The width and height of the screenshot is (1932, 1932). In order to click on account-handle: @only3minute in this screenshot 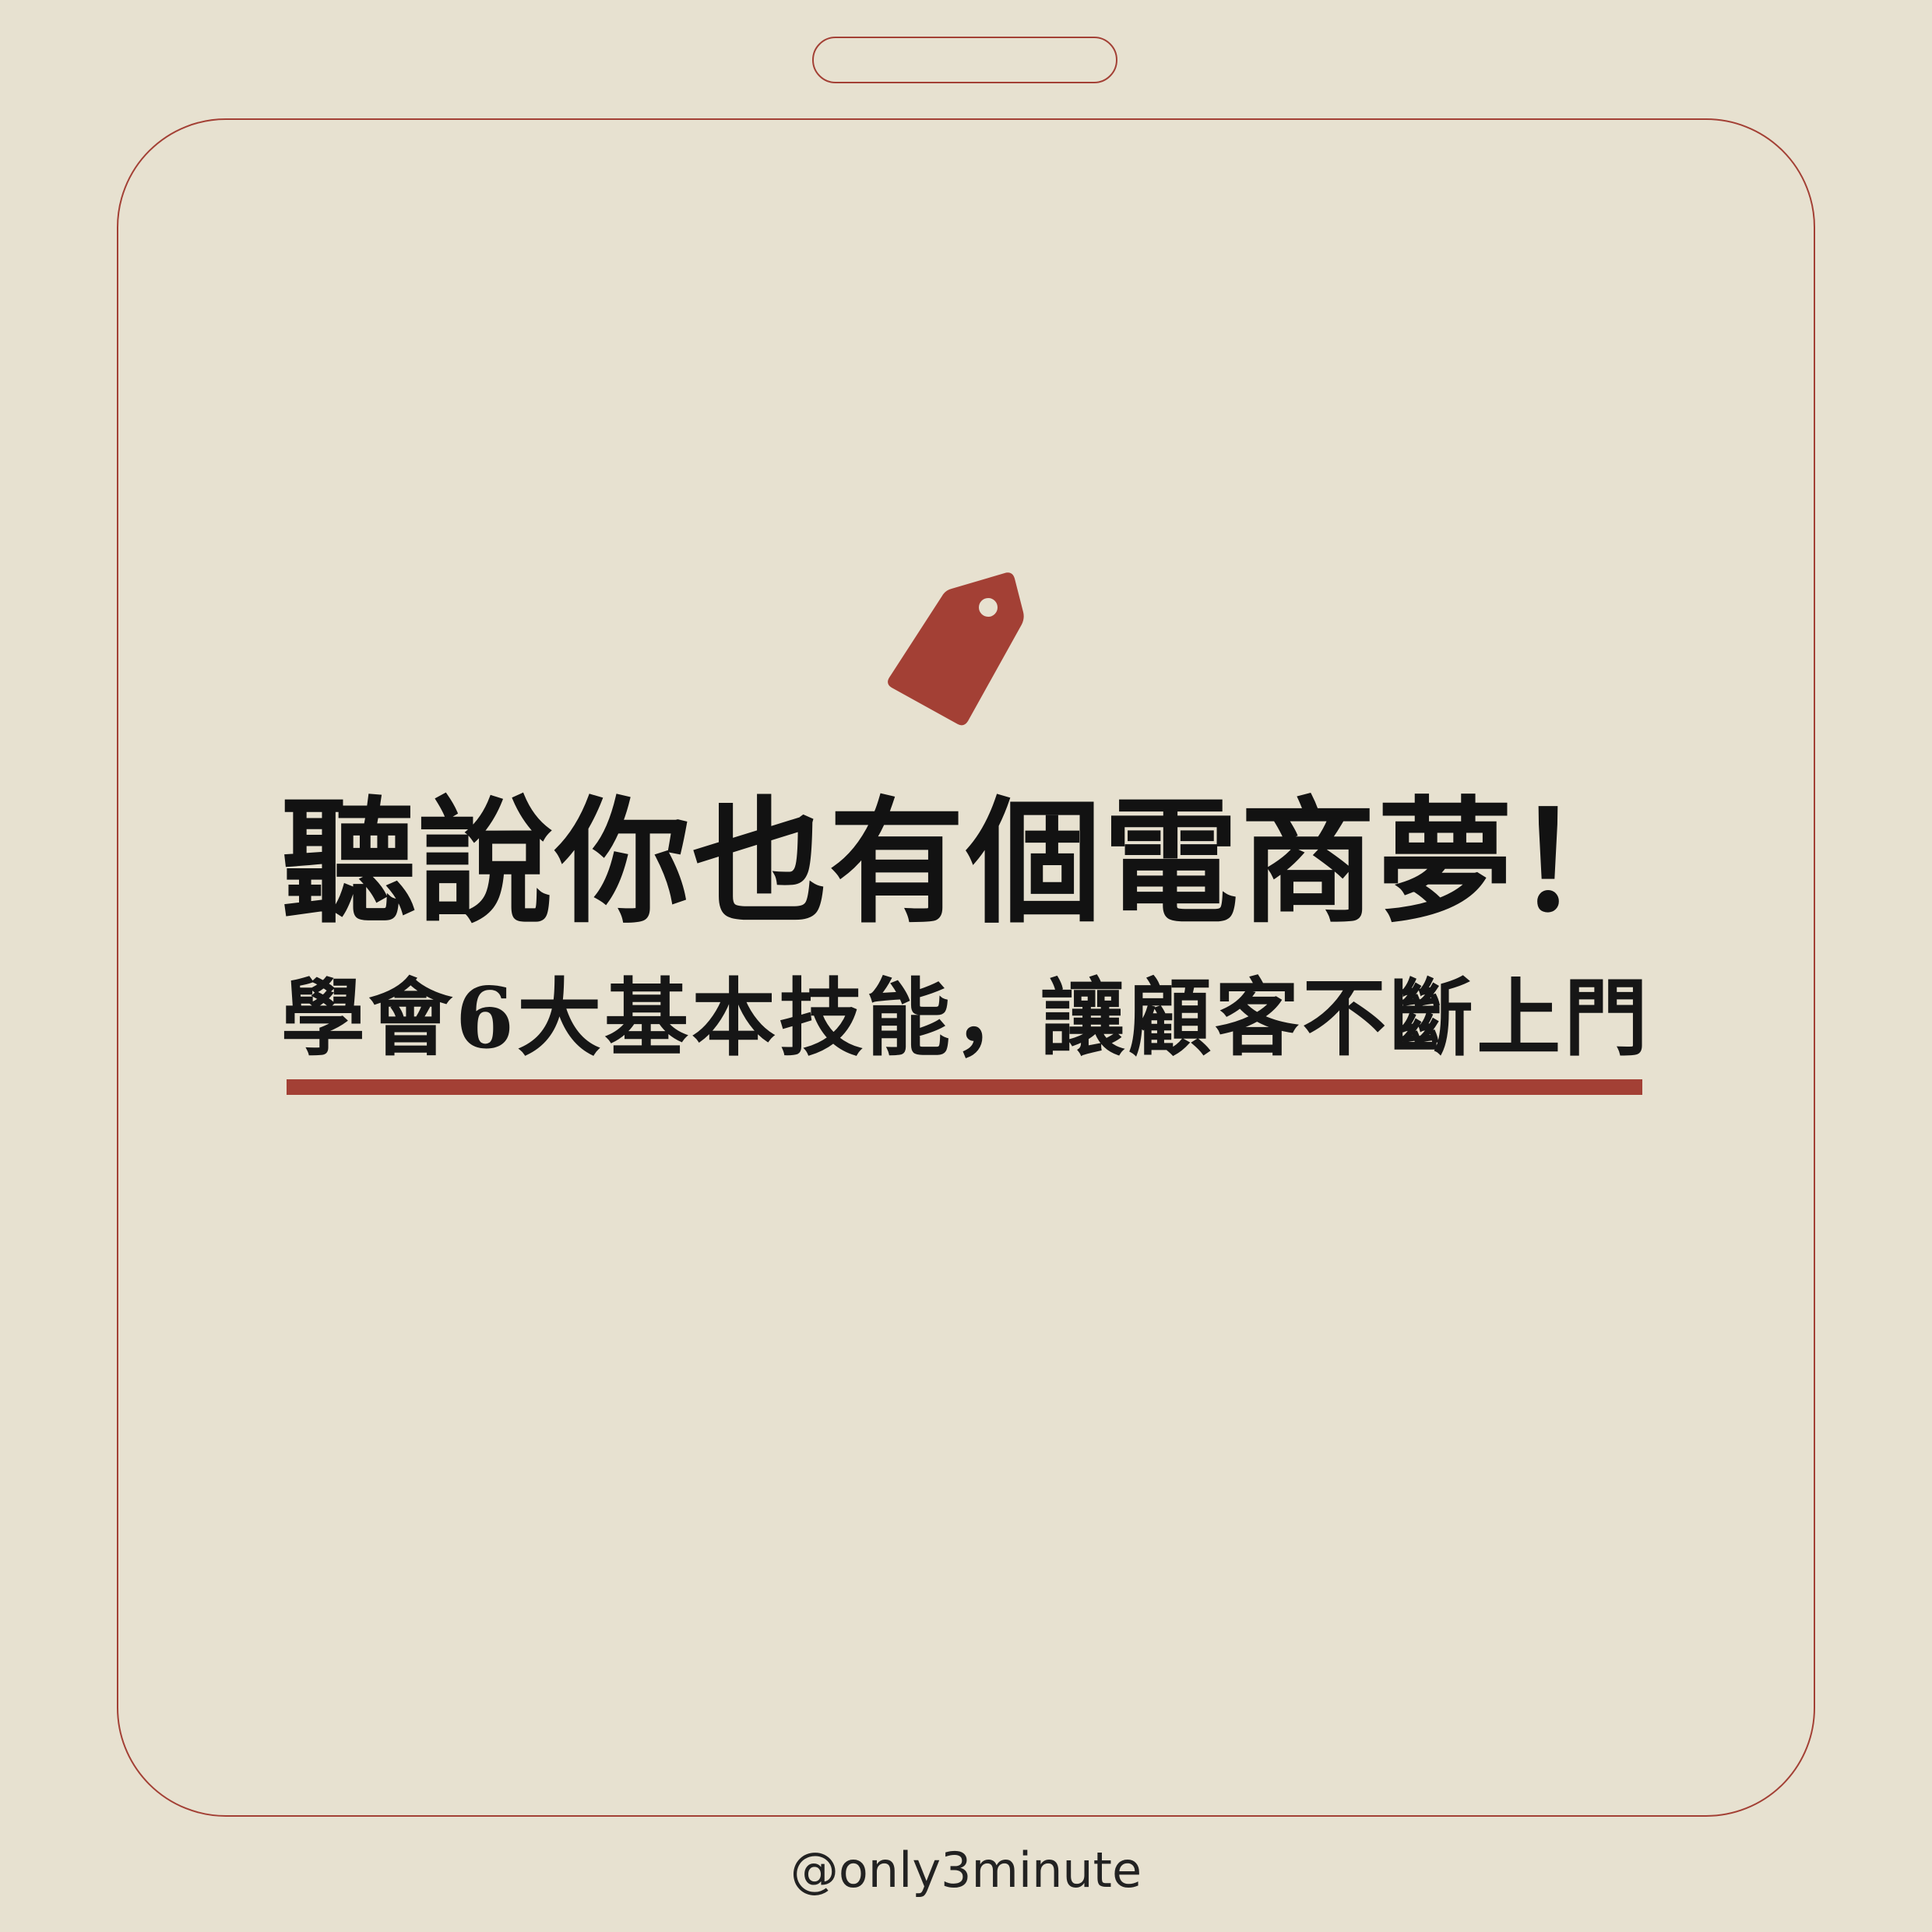, I will do `click(966, 1870)`.